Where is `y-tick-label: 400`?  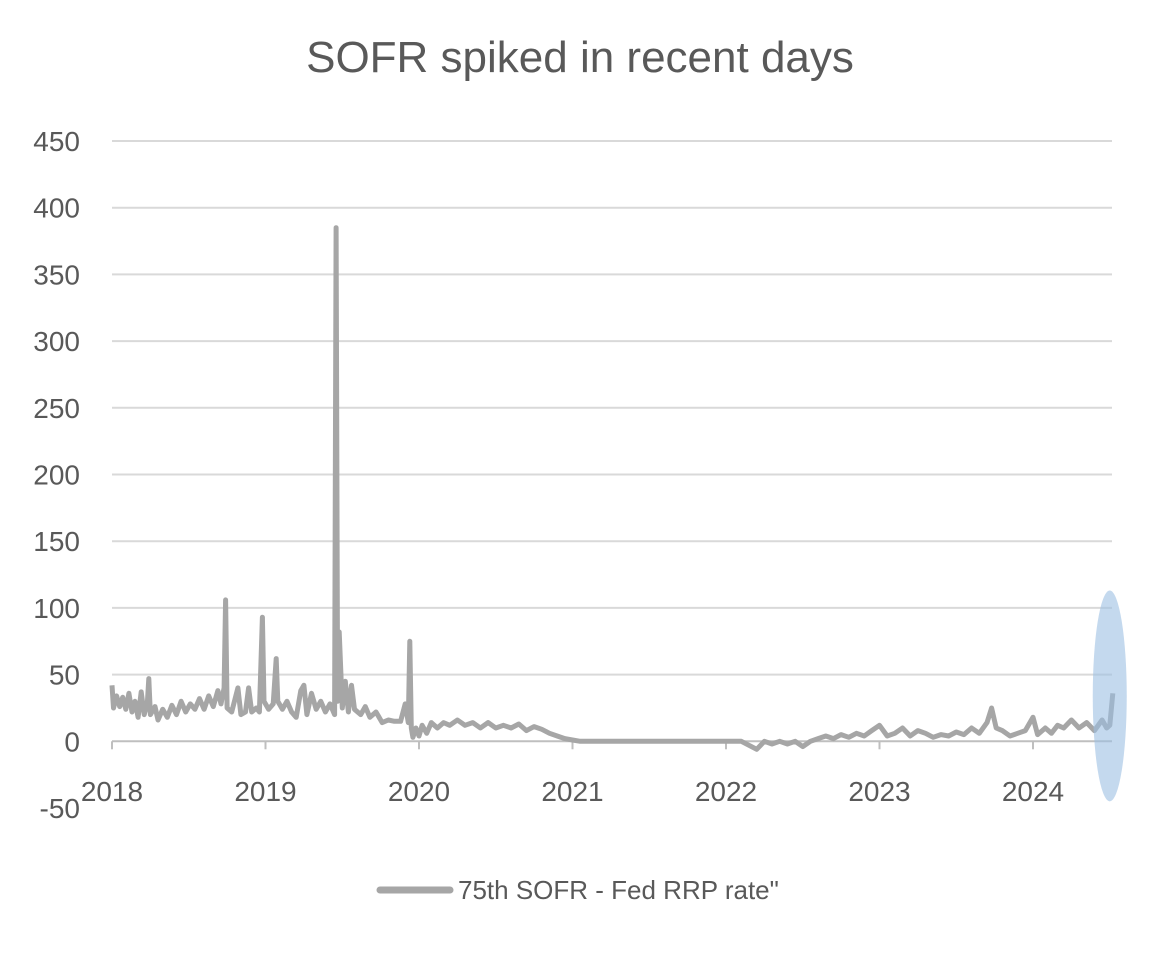
y-tick-label: 400 is located at coordinates (56, 208).